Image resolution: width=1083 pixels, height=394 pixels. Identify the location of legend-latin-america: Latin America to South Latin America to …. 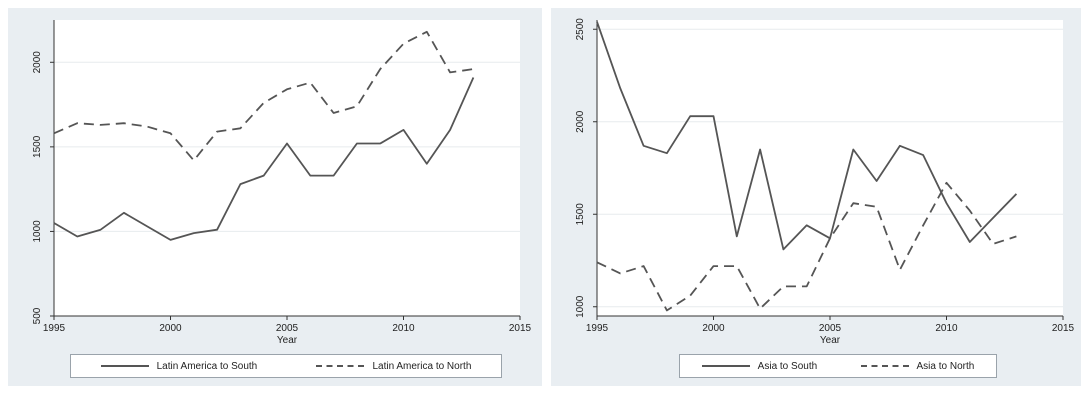
(286, 366).